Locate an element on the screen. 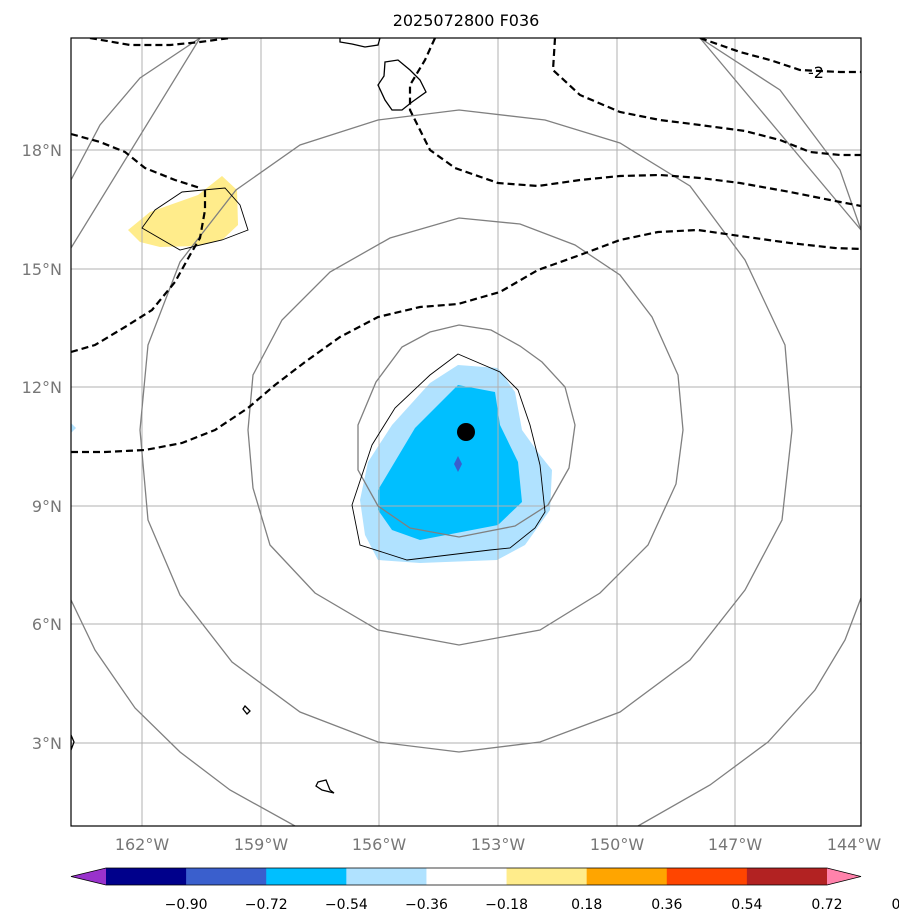 The height and width of the screenshot is (924, 899). contour-label: -2 is located at coordinates (816, 72).